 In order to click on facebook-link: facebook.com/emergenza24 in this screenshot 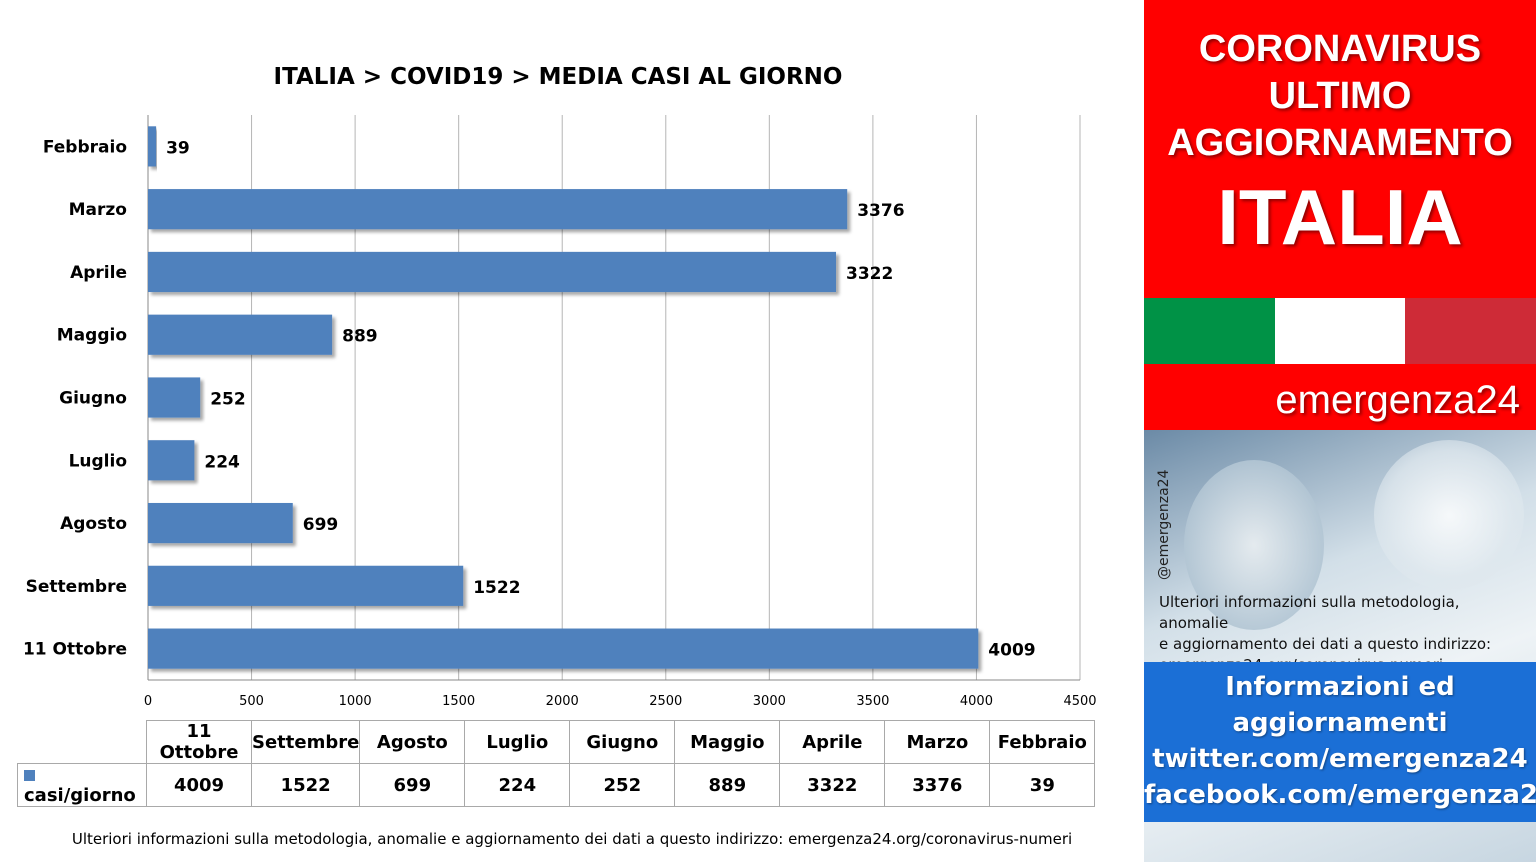, I will do `click(1340, 795)`.